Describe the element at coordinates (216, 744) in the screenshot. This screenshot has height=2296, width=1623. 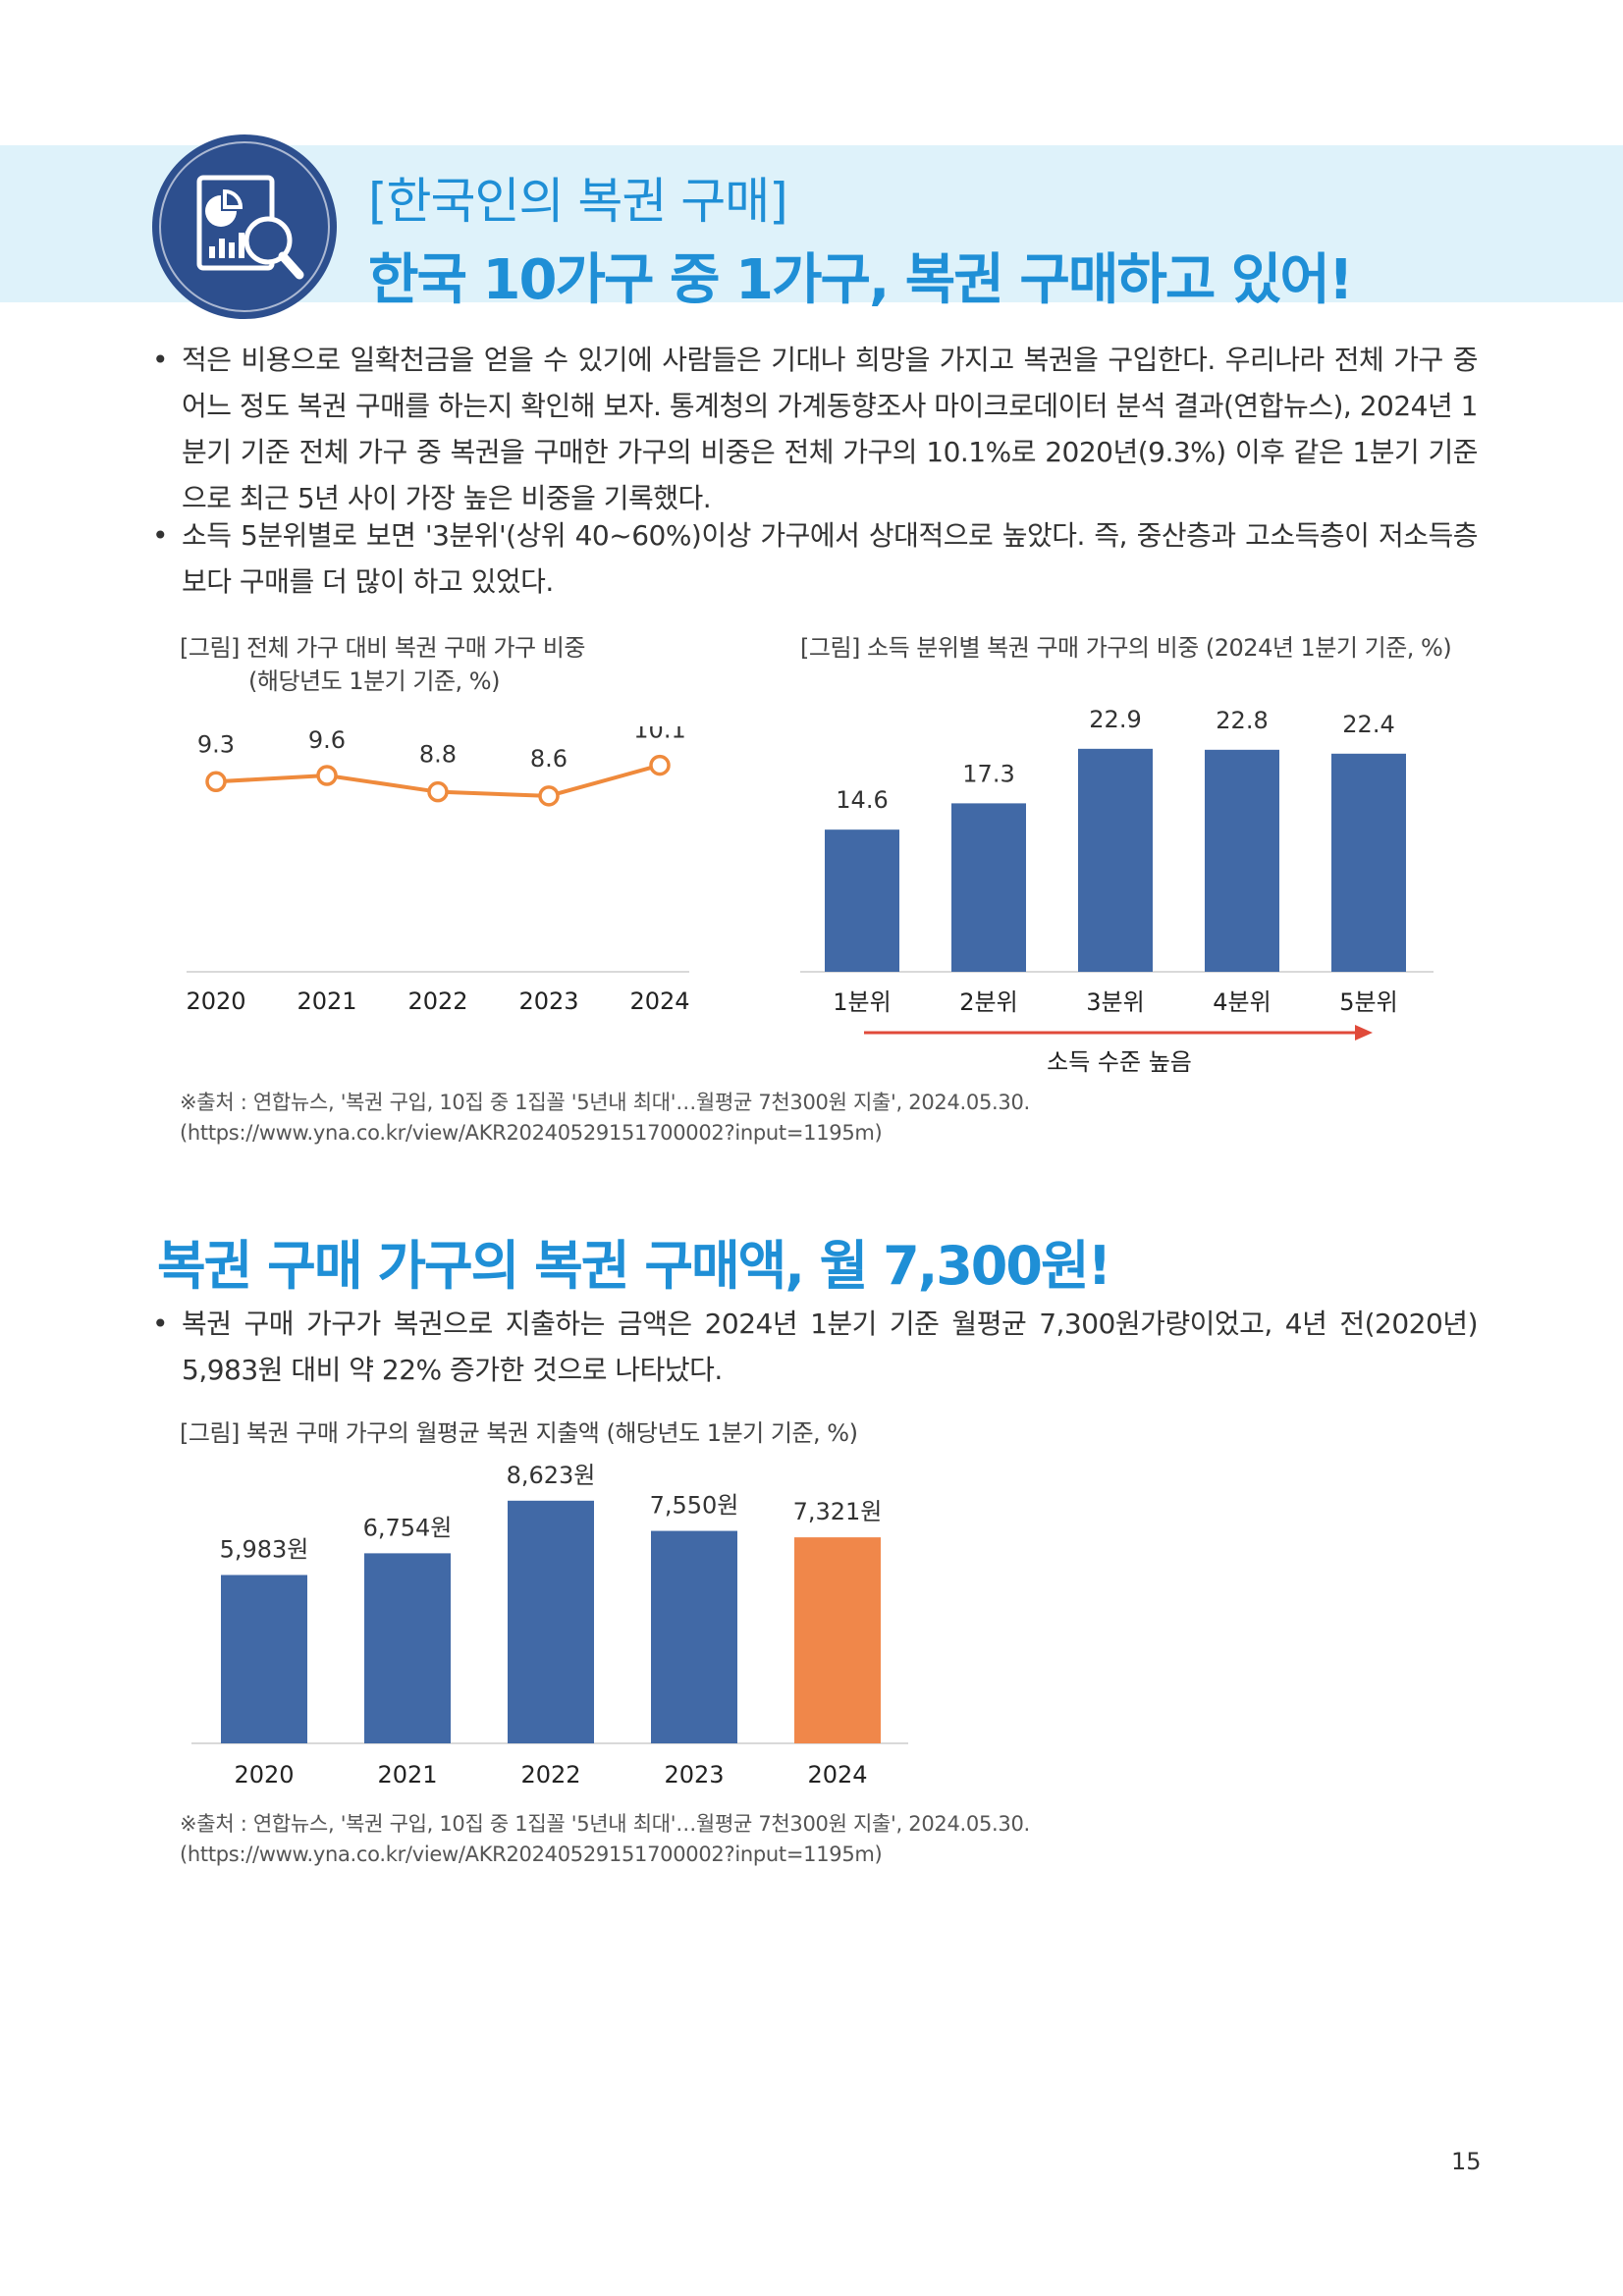
I see `data-label: 9.3` at that location.